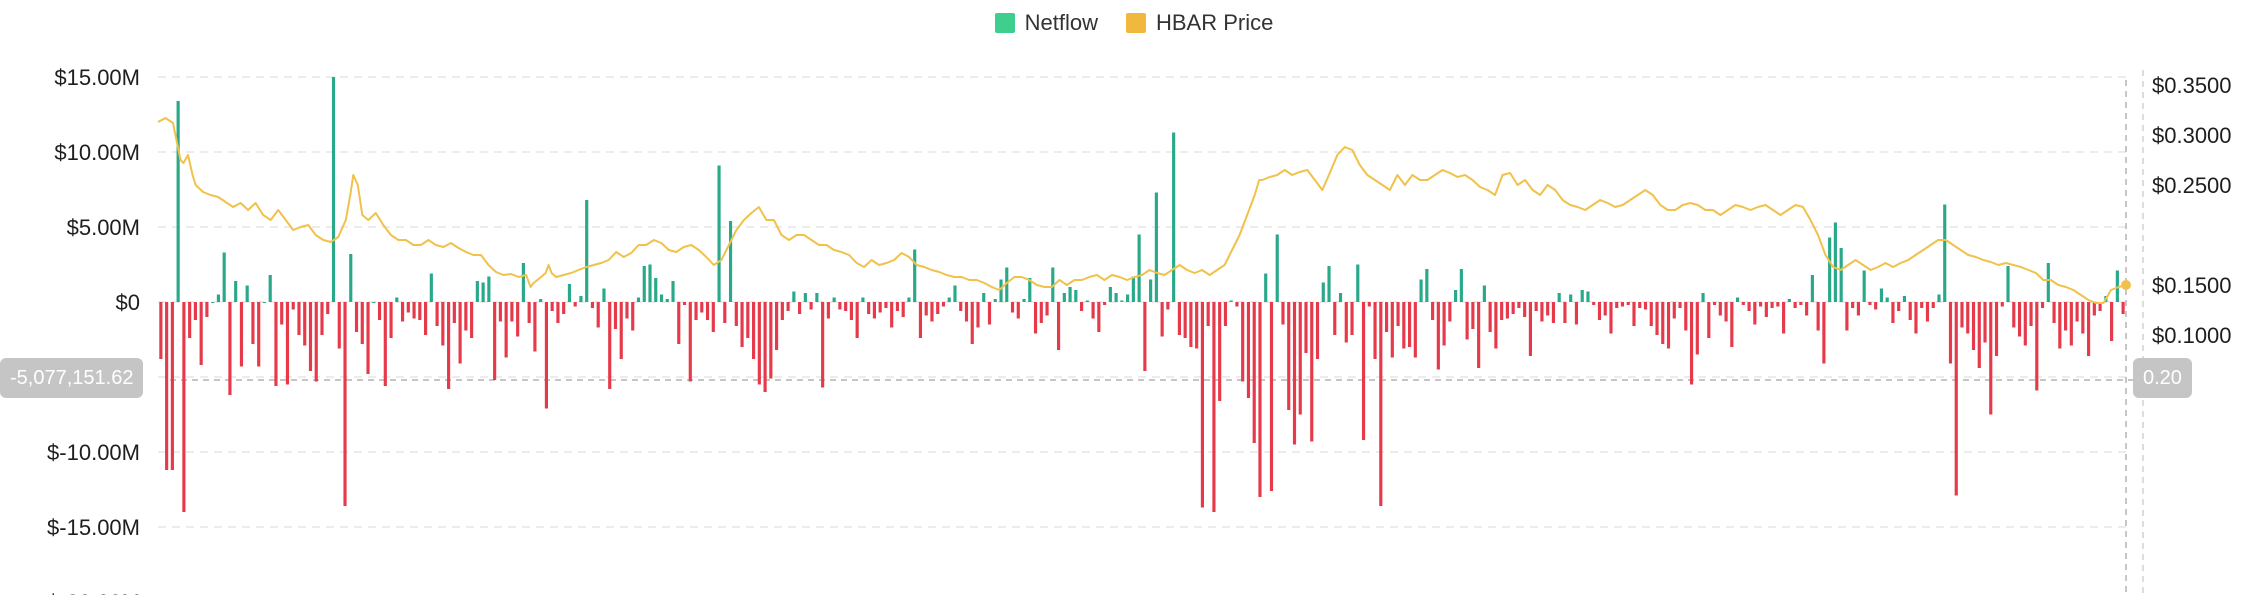  What do you see at coordinates (1136, 23) in the screenshot?
I see `legend-swatch-hbar-price` at bounding box center [1136, 23].